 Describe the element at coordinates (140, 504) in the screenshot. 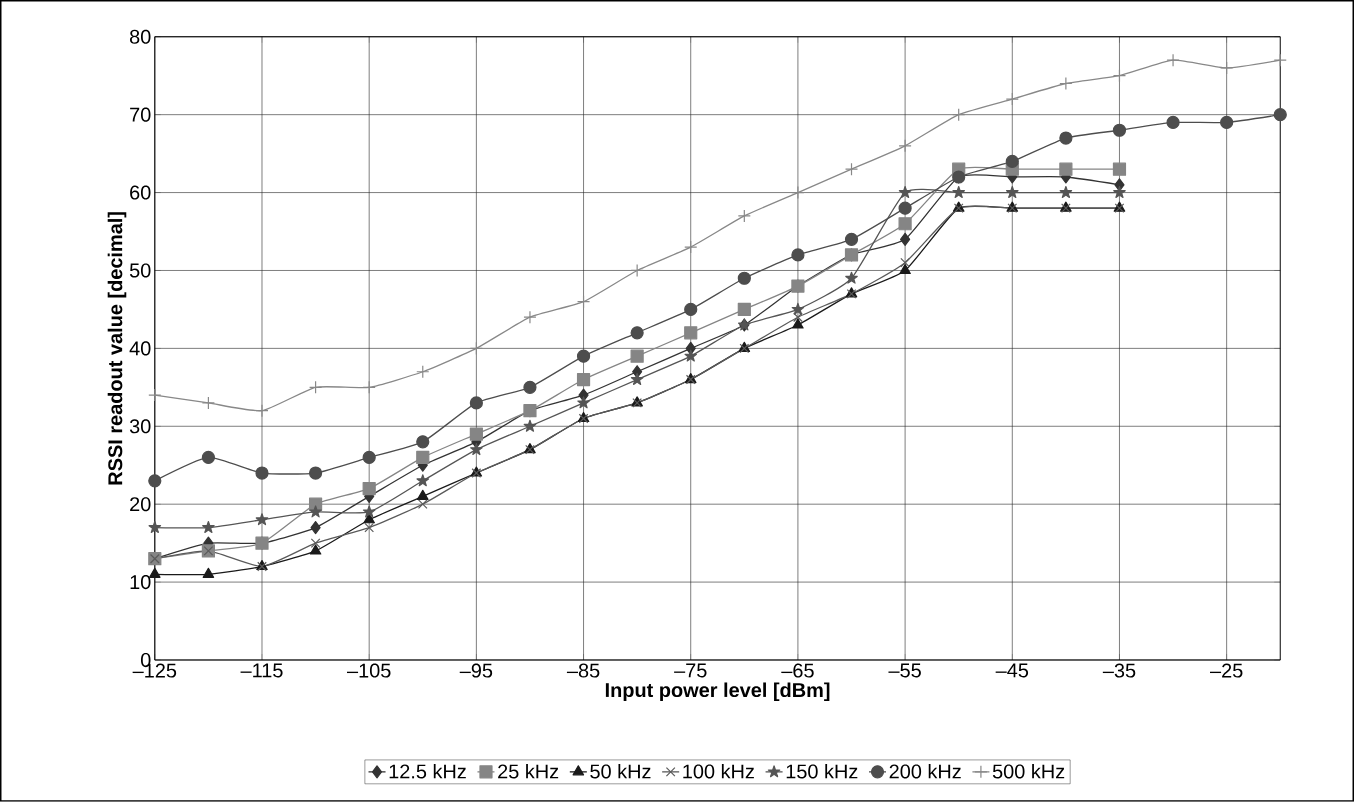

I see `y-tick-label: 20` at that location.